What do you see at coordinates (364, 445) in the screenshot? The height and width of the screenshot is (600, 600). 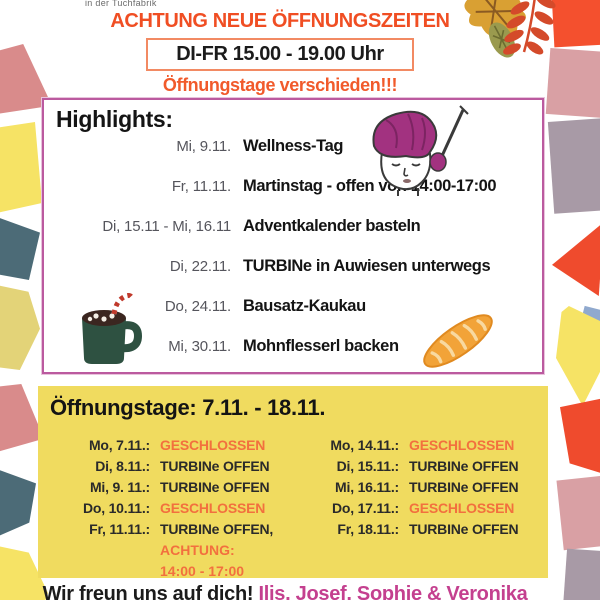 I see `schedule-day: Mo, 14.11.:` at bounding box center [364, 445].